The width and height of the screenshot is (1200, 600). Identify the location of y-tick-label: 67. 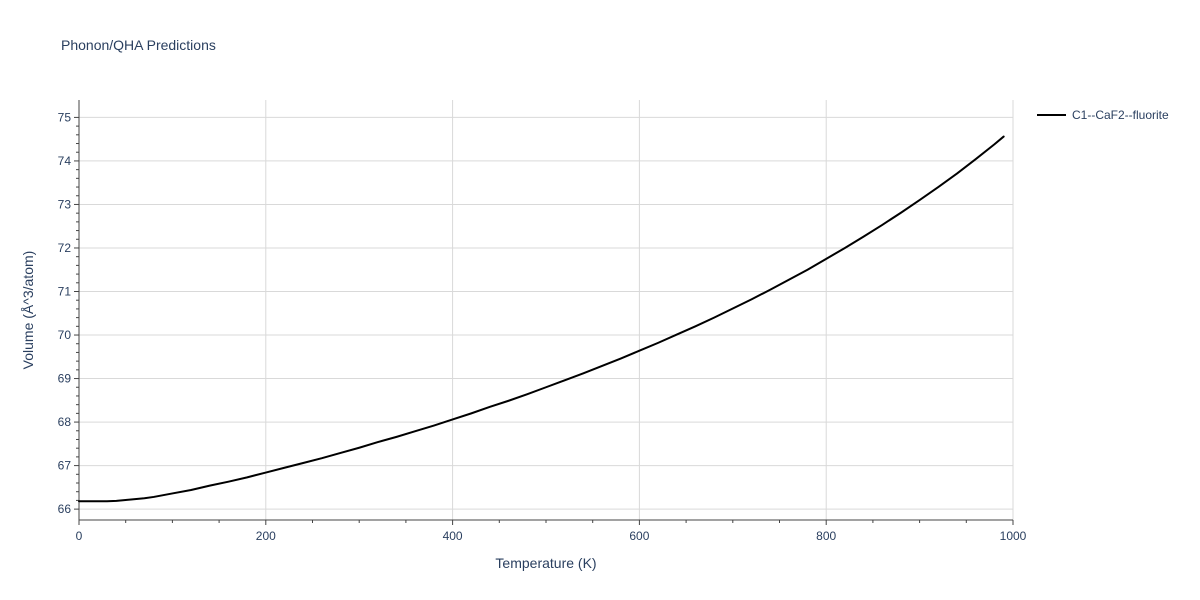
(65, 466).